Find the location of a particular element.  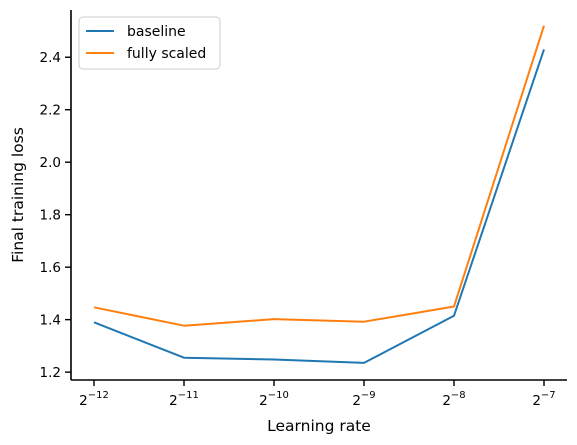

y-axis-label: Final training loss is located at coordinates (18, 195).